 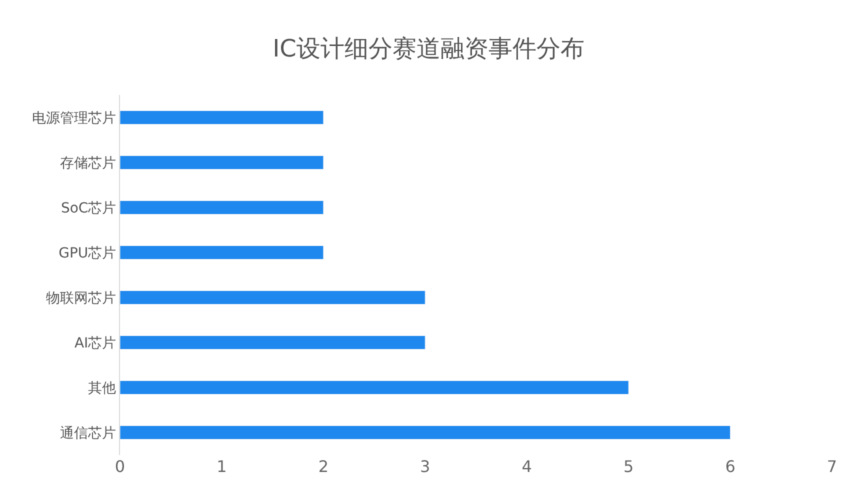 What do you see at coordinates (832, 466) in the screenshot?
I see `x-tick-label: 7` at bounding box center [832, 466].